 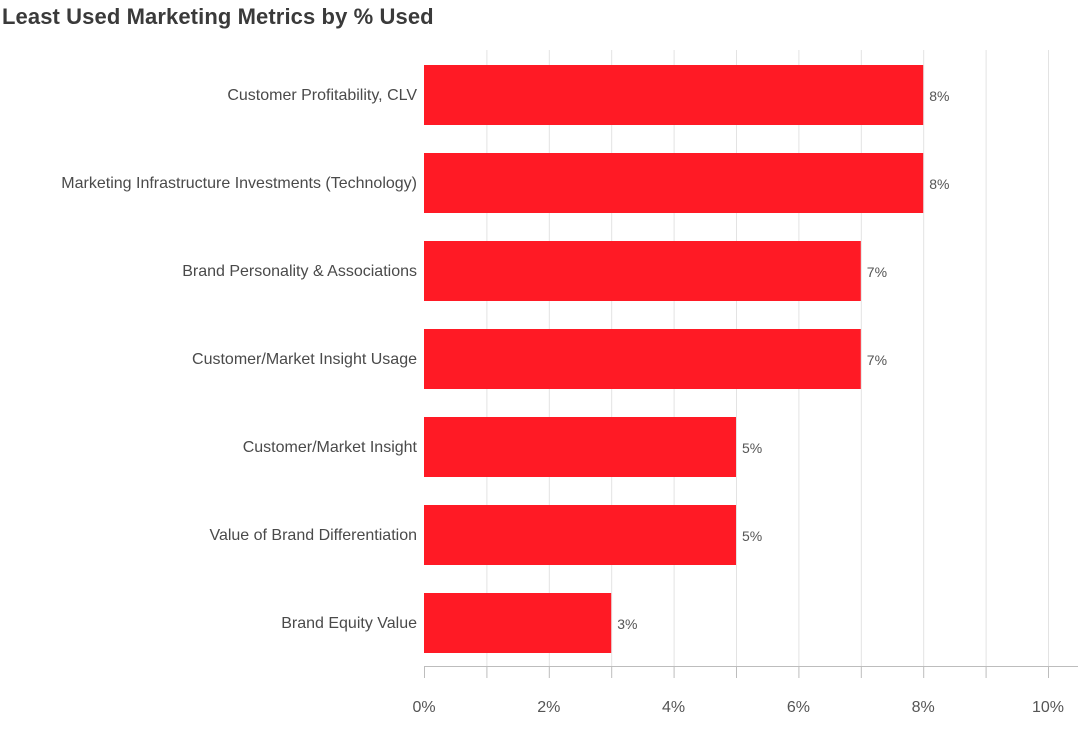 I want to click on data-label: 3%, so click(x=627, y=624).